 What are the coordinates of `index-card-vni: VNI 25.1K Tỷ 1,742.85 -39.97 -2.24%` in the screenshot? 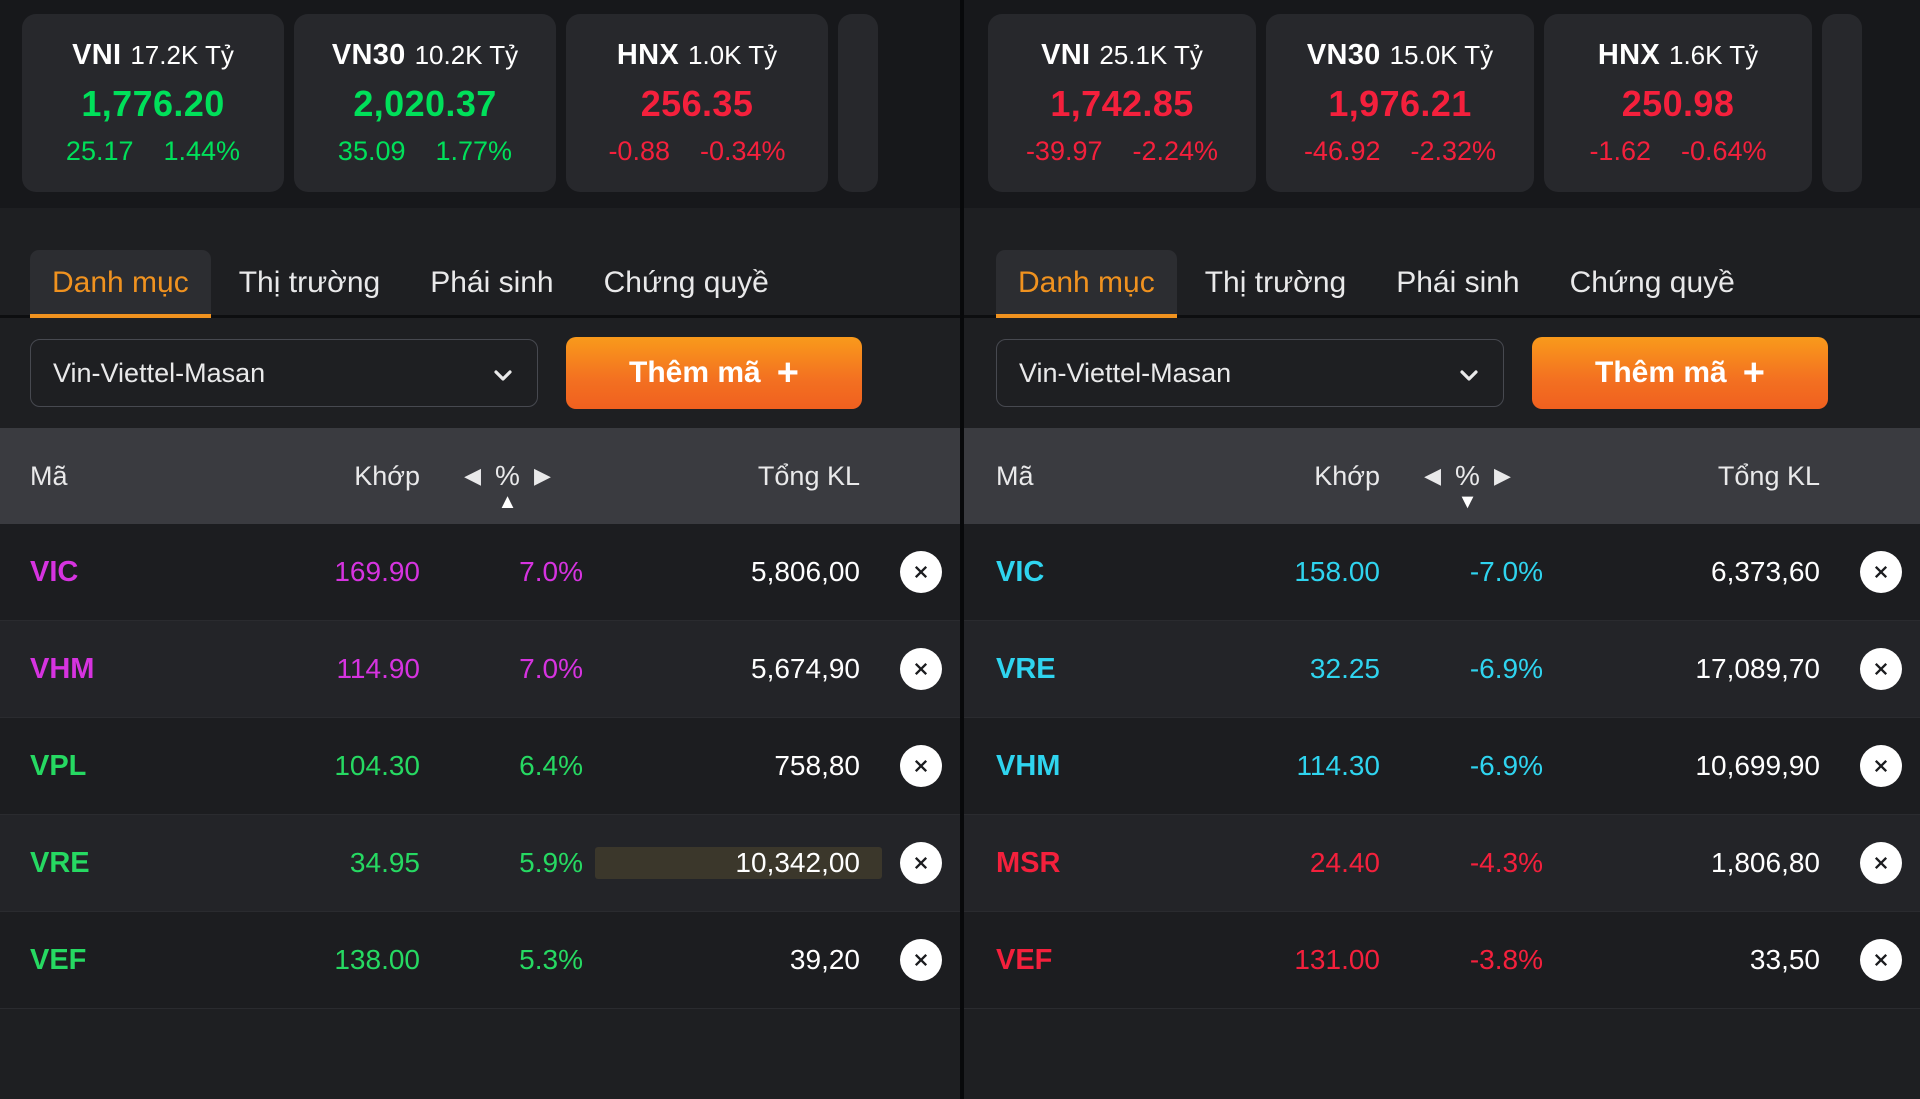 It's located at (1122, 103).